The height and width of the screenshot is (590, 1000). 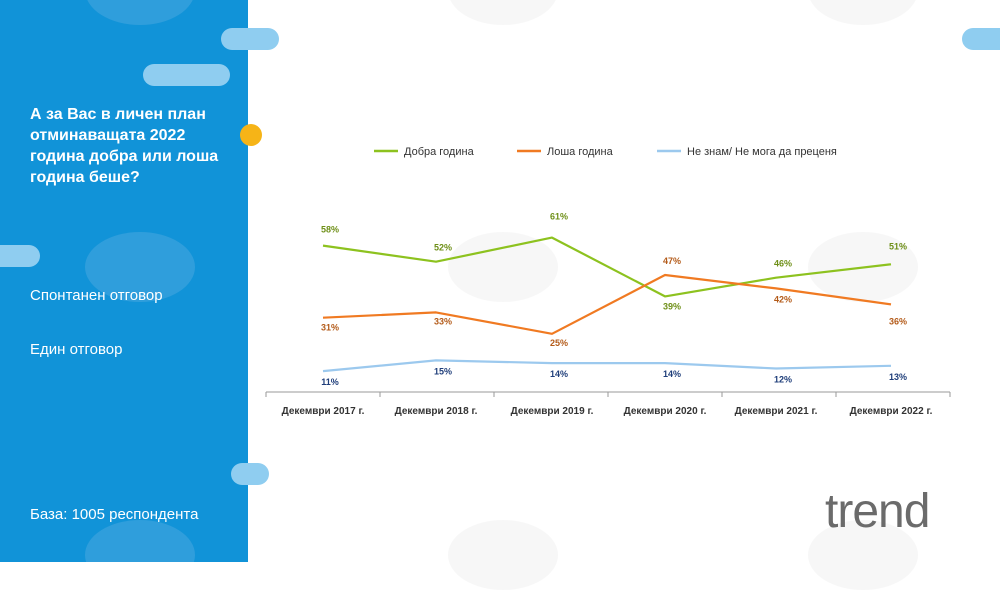 What do you see at coordinates (552, 411) in the screenshot?
I see `x-tick-label: Декември 2019 г.` at bounding box center [552, 411].